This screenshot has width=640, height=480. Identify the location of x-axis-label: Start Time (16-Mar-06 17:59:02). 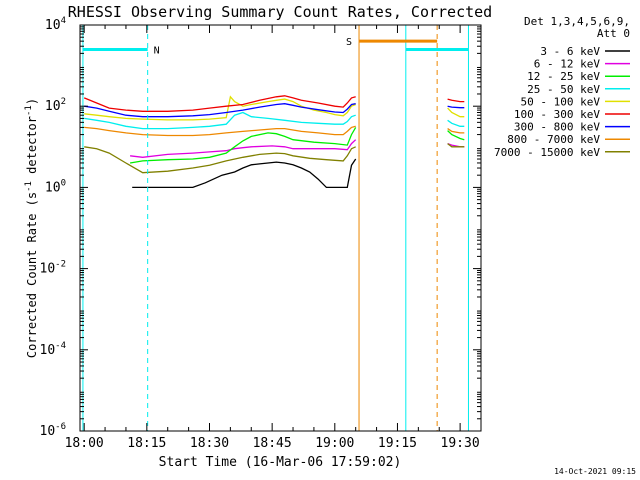
(280, 462).